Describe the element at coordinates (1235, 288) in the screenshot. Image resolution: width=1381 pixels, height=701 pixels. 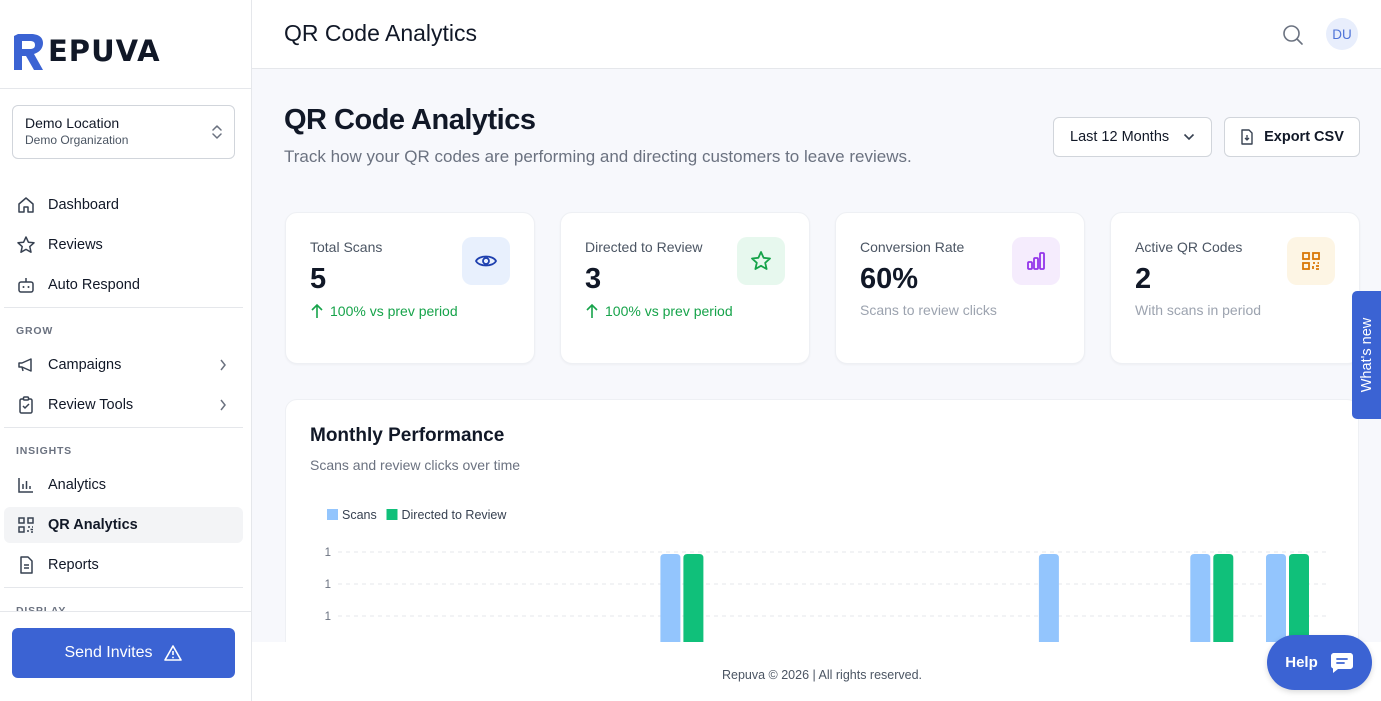
I see `stat-card-active-qr-codes: Active QR Codes 2 With scans in period` at that location.